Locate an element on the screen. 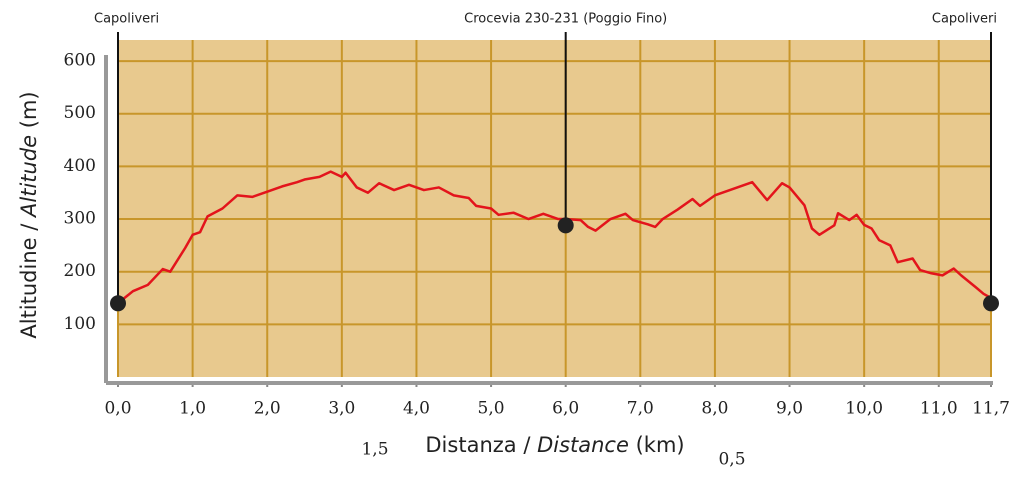 This screenshot has width=1024, height=481. x-tick-label: 11,0 is located at coordinates (939, 409).